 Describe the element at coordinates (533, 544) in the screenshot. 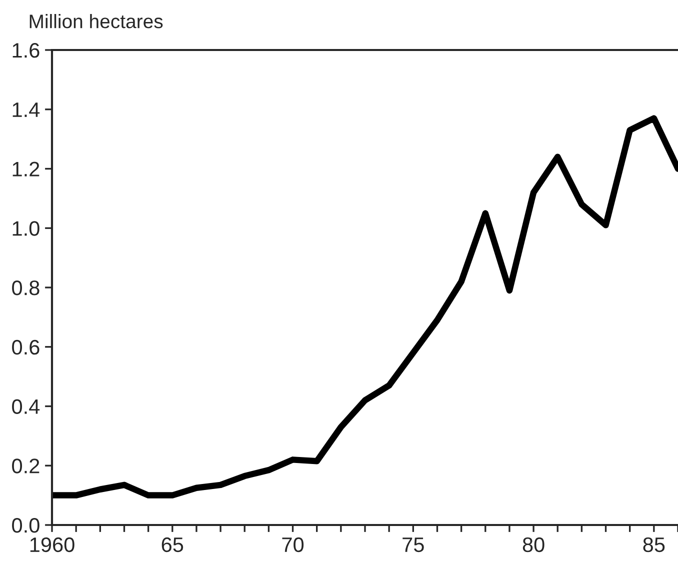

I see `x-tick-label: 80` at that location.